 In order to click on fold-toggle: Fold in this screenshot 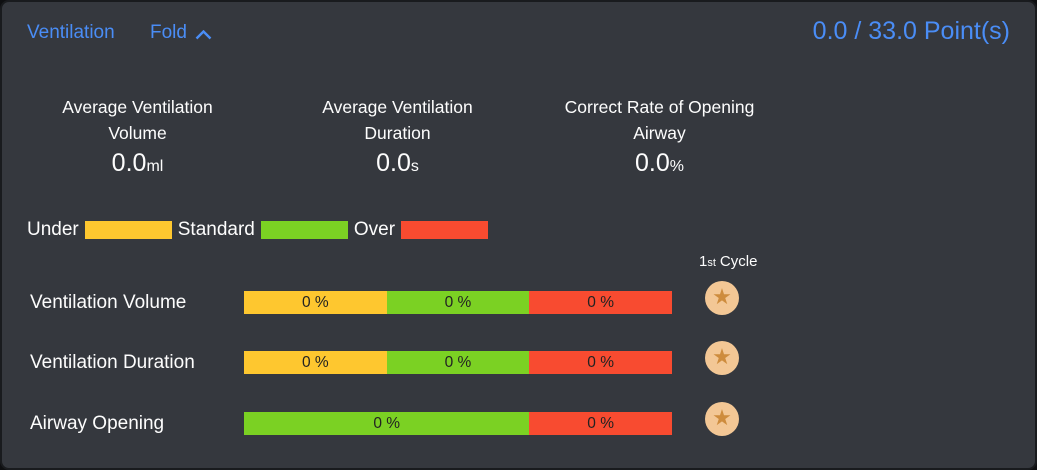, I will do `click(181, 33)`.